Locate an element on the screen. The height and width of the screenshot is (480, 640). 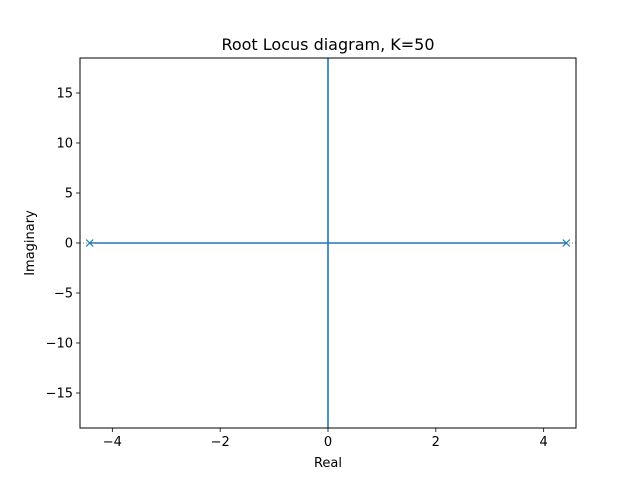
x-axis-label: Real is located at coordinates (328, 463).